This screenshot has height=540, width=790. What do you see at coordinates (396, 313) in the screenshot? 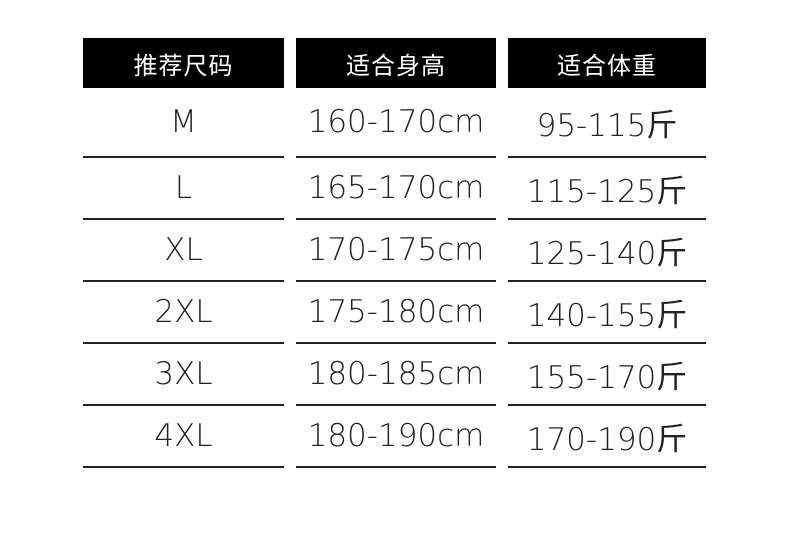
I see `table-cell: 175-180cm` at bounding box center [396, 313].